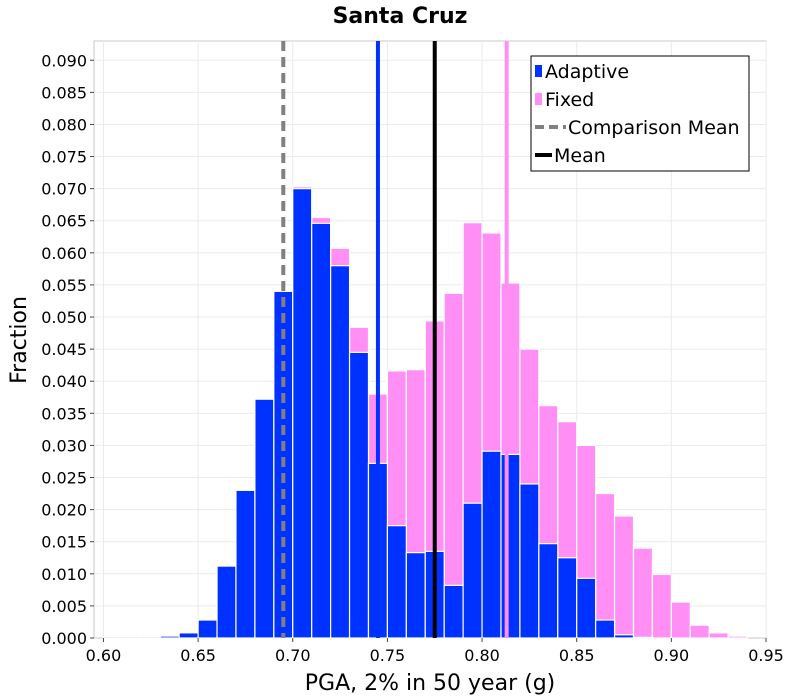  What do you see at coordinates (64, 317) in the screenshot?
I see `y-tick-label: 0.050` at bounding box center [64, 317].